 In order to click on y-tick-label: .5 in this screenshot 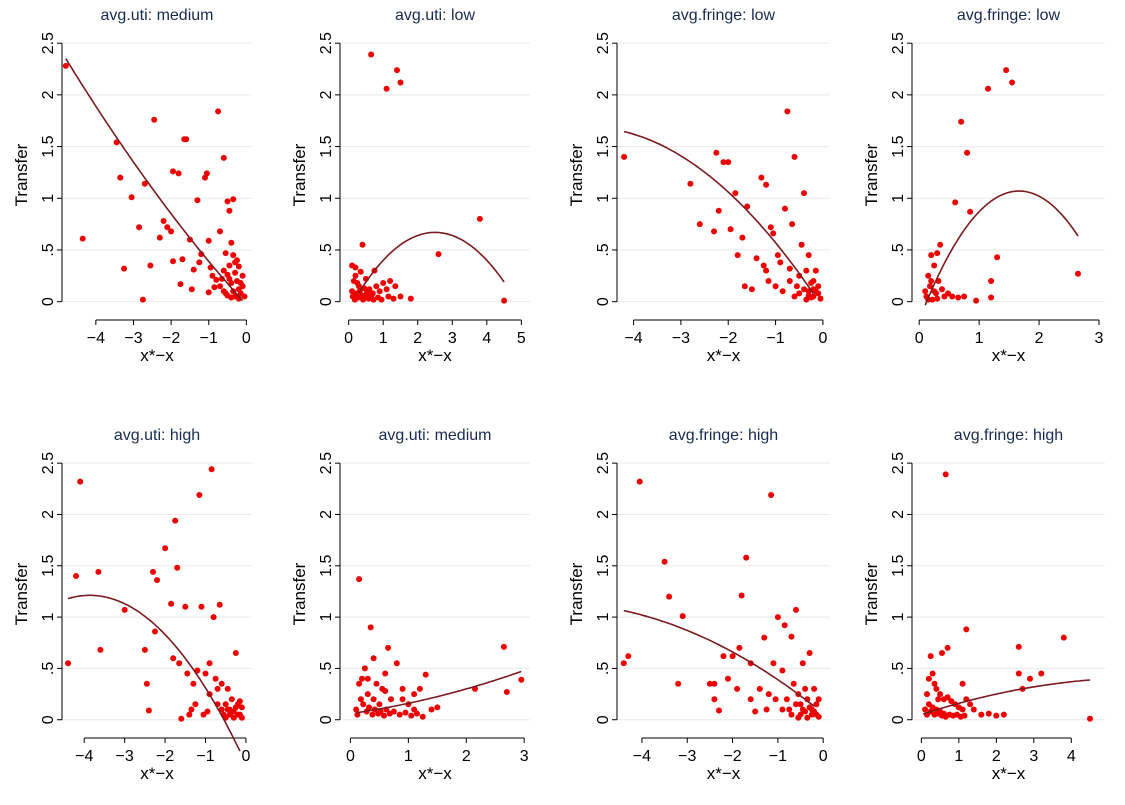, I will do `click(603, 668)`.